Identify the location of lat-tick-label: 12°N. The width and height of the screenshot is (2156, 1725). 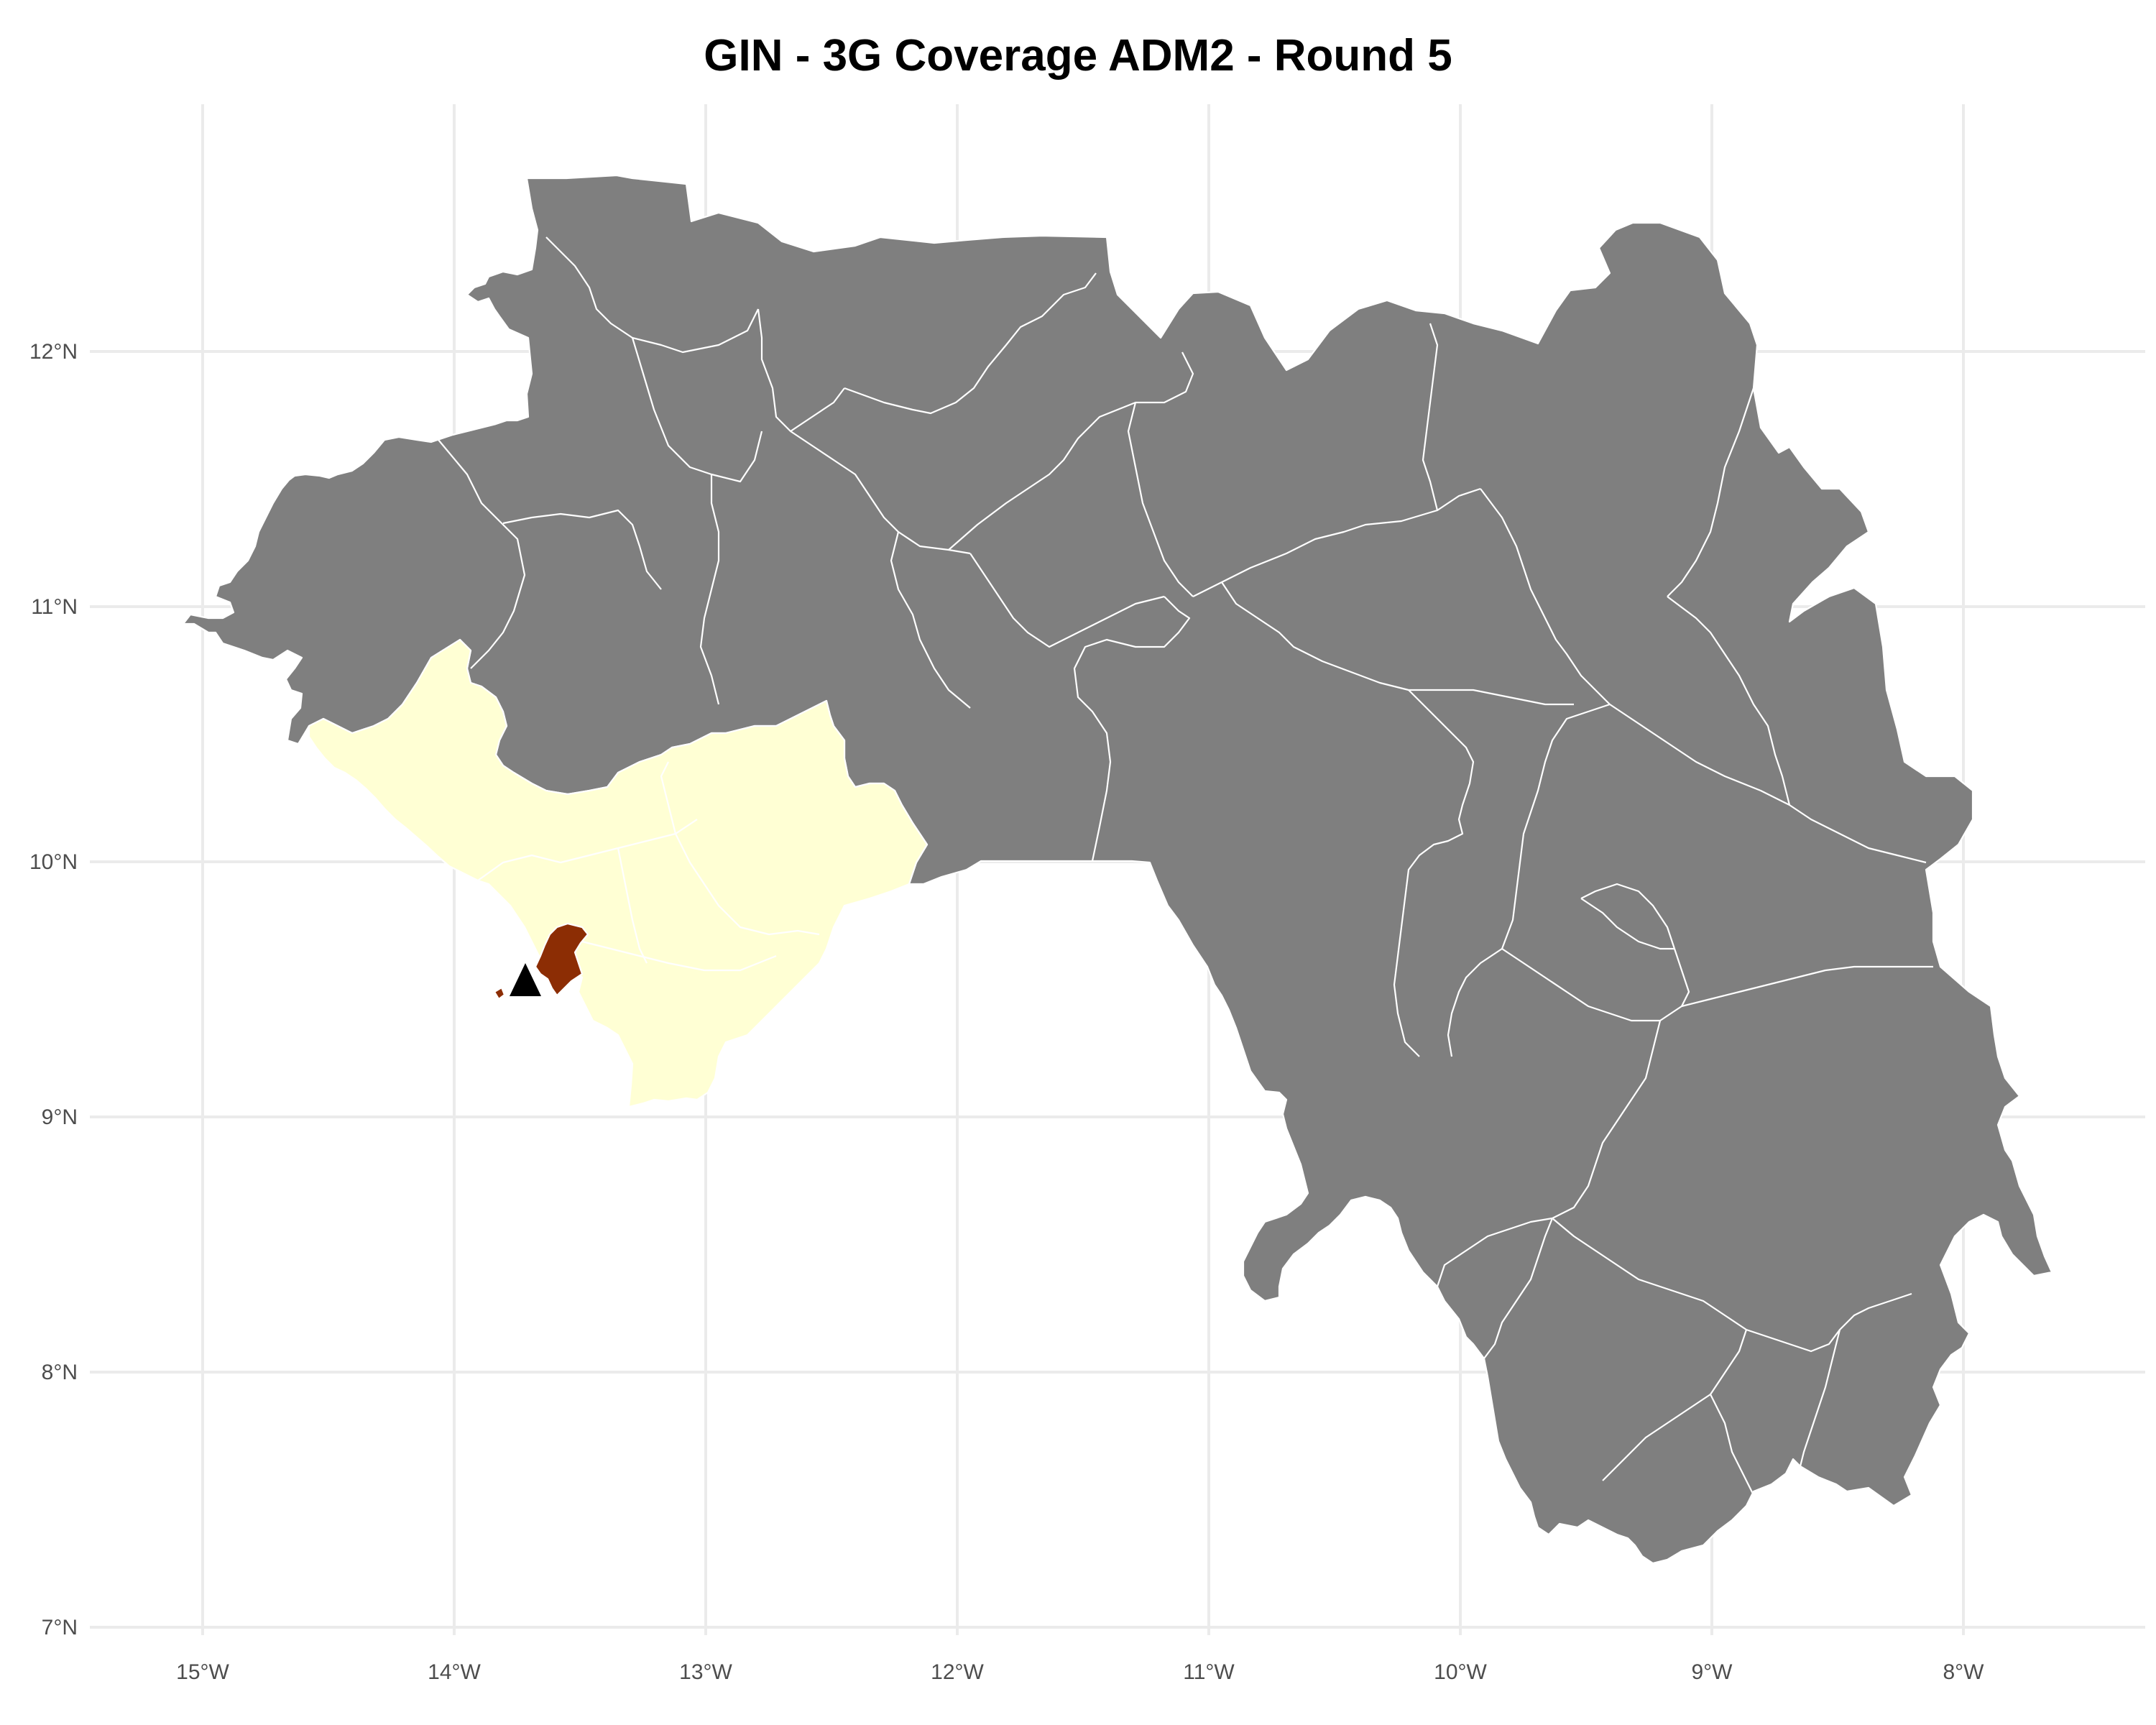
(53, 352).